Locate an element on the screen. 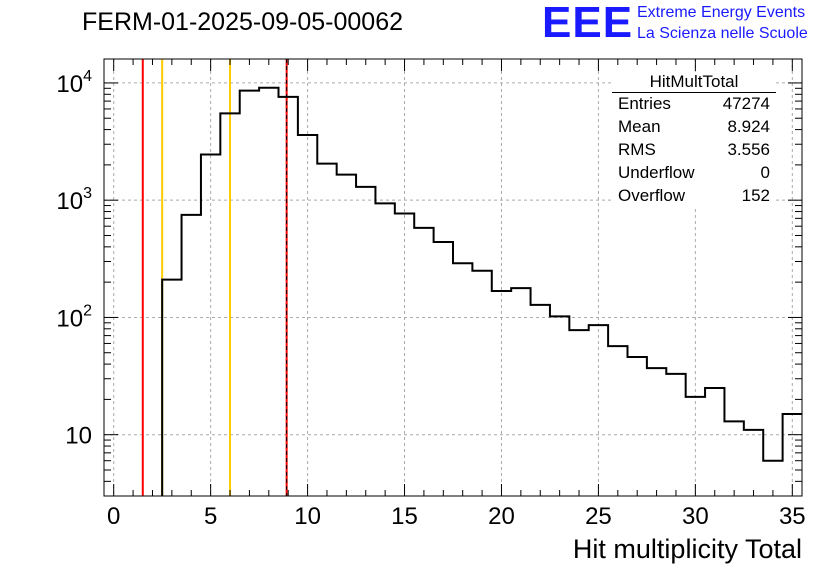  logo-line-2: La Scienza nelle Scuole is located at coordinates (722, 33).